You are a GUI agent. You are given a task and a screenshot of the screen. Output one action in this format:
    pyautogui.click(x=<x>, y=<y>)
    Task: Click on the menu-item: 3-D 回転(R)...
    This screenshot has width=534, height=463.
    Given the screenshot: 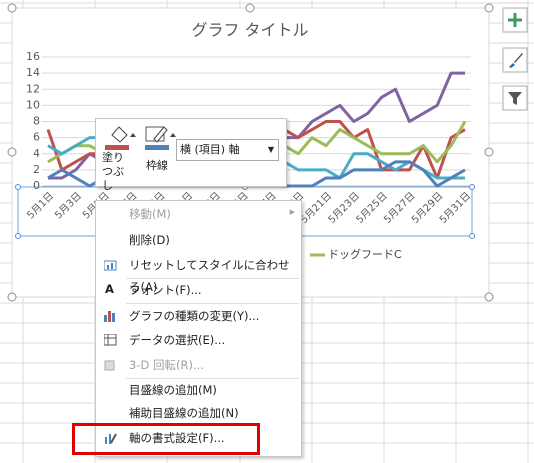 What is the action you would take?
    pyautogui.click(x=166, y=365)
    